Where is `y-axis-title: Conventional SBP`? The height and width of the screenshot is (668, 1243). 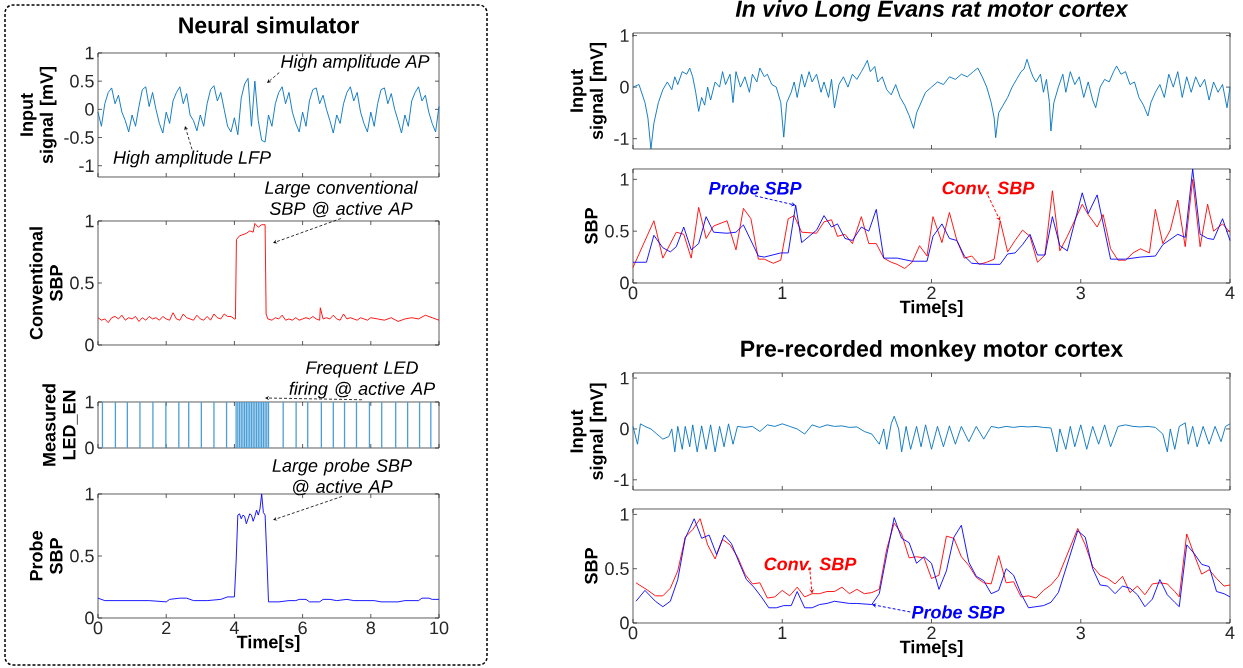 y-axis-title: Conventional SBP is located at coordinates (46, 283).